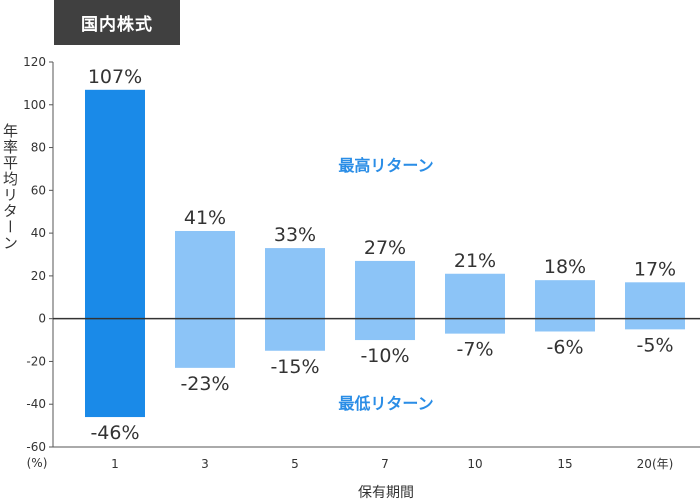 This screenshot has height=501, width=700. What do you see at coordinates (475, 350) in the screenshot?
I see `min-value-label: -7%` at bounding box center [475, 350].